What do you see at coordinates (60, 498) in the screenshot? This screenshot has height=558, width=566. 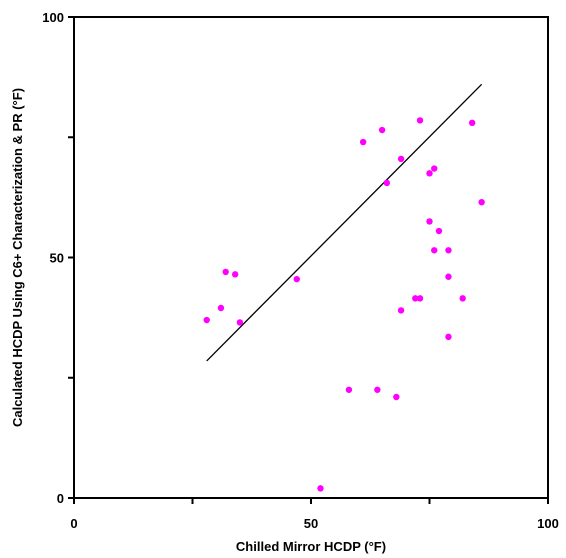 I see `y-tick-label: 0` at bounding box center [60, 498].